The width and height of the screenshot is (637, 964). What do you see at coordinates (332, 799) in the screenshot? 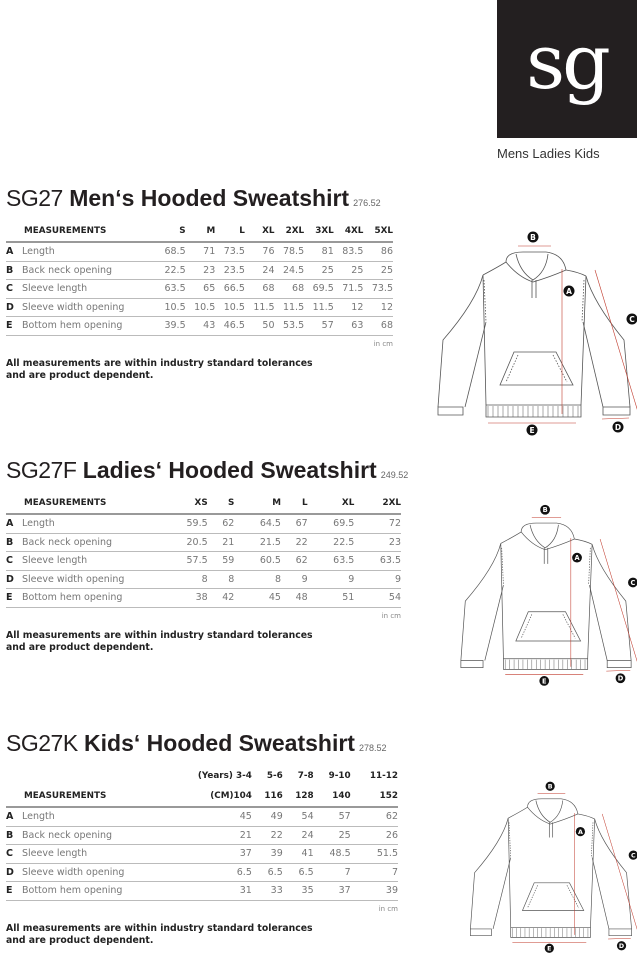
I see `size-header: 140` at bounding box center [332, 799].